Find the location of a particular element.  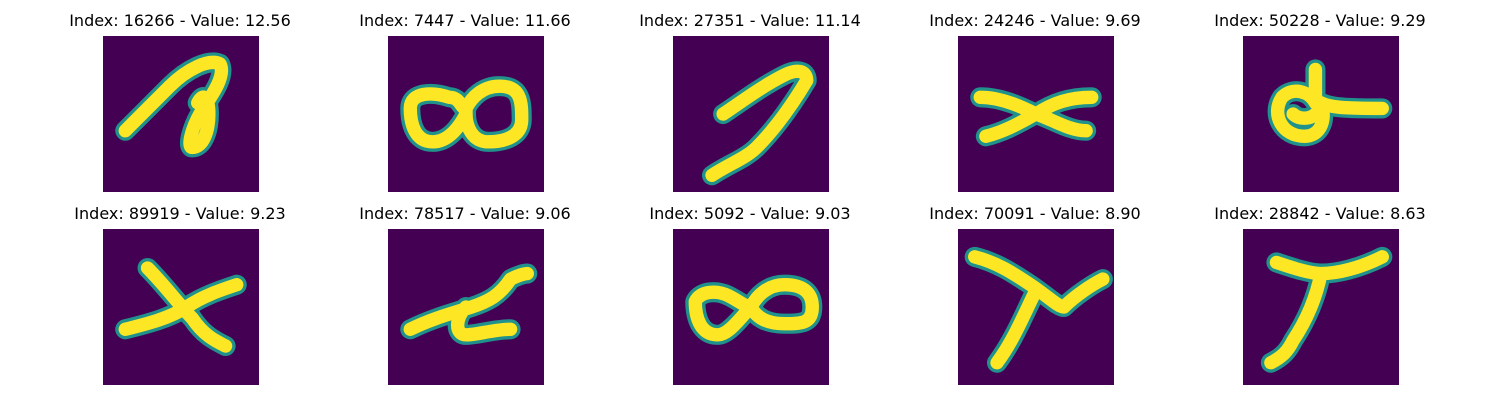

panel-title: Index: 5092 - Value: 9.03 is located at coordinates (750, 213).